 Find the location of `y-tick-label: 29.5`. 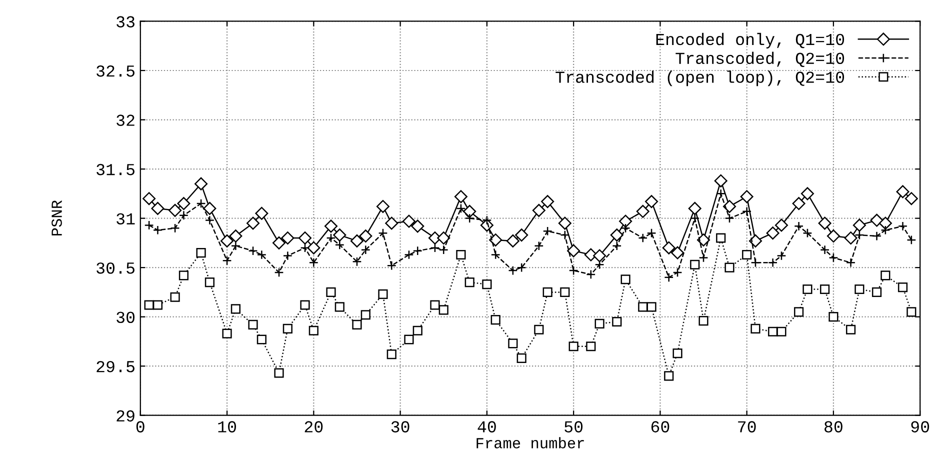

y-tick-label: 29.5 is located at coordinates (115, 366).